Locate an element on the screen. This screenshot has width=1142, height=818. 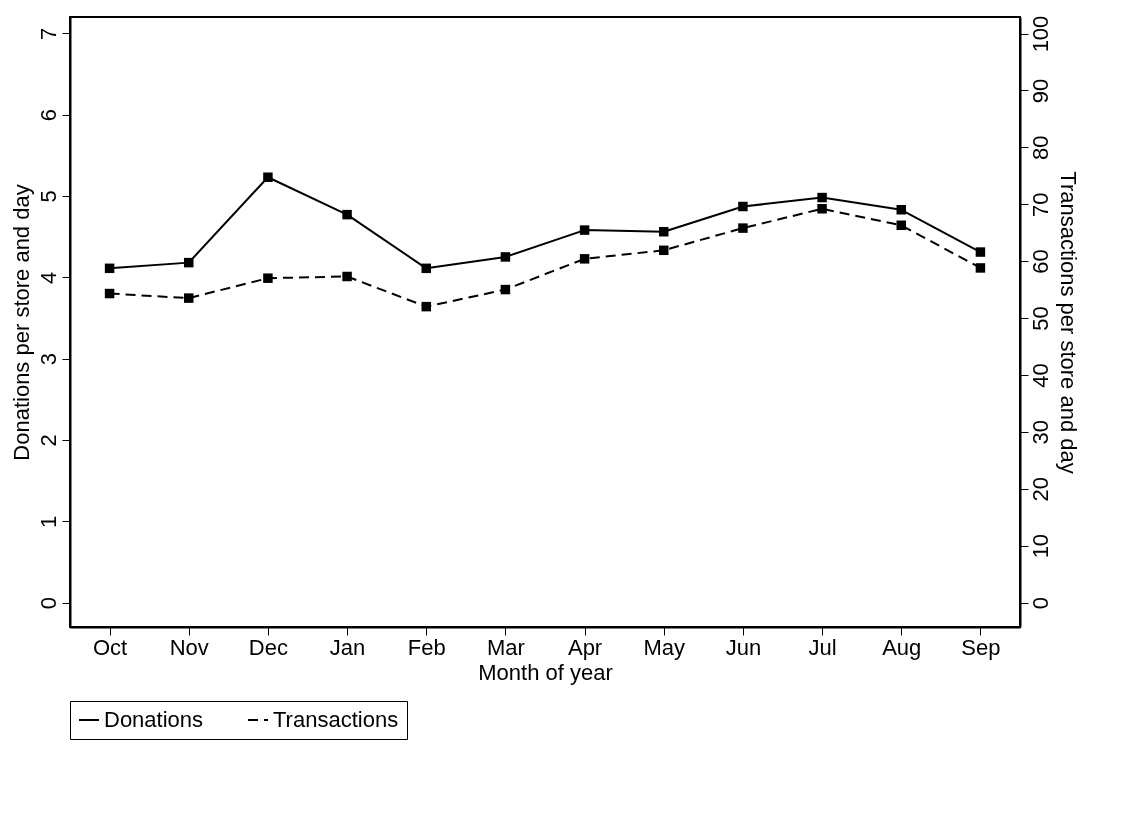
y2-tick-label: 60 is located at coordinates (1040, 261).